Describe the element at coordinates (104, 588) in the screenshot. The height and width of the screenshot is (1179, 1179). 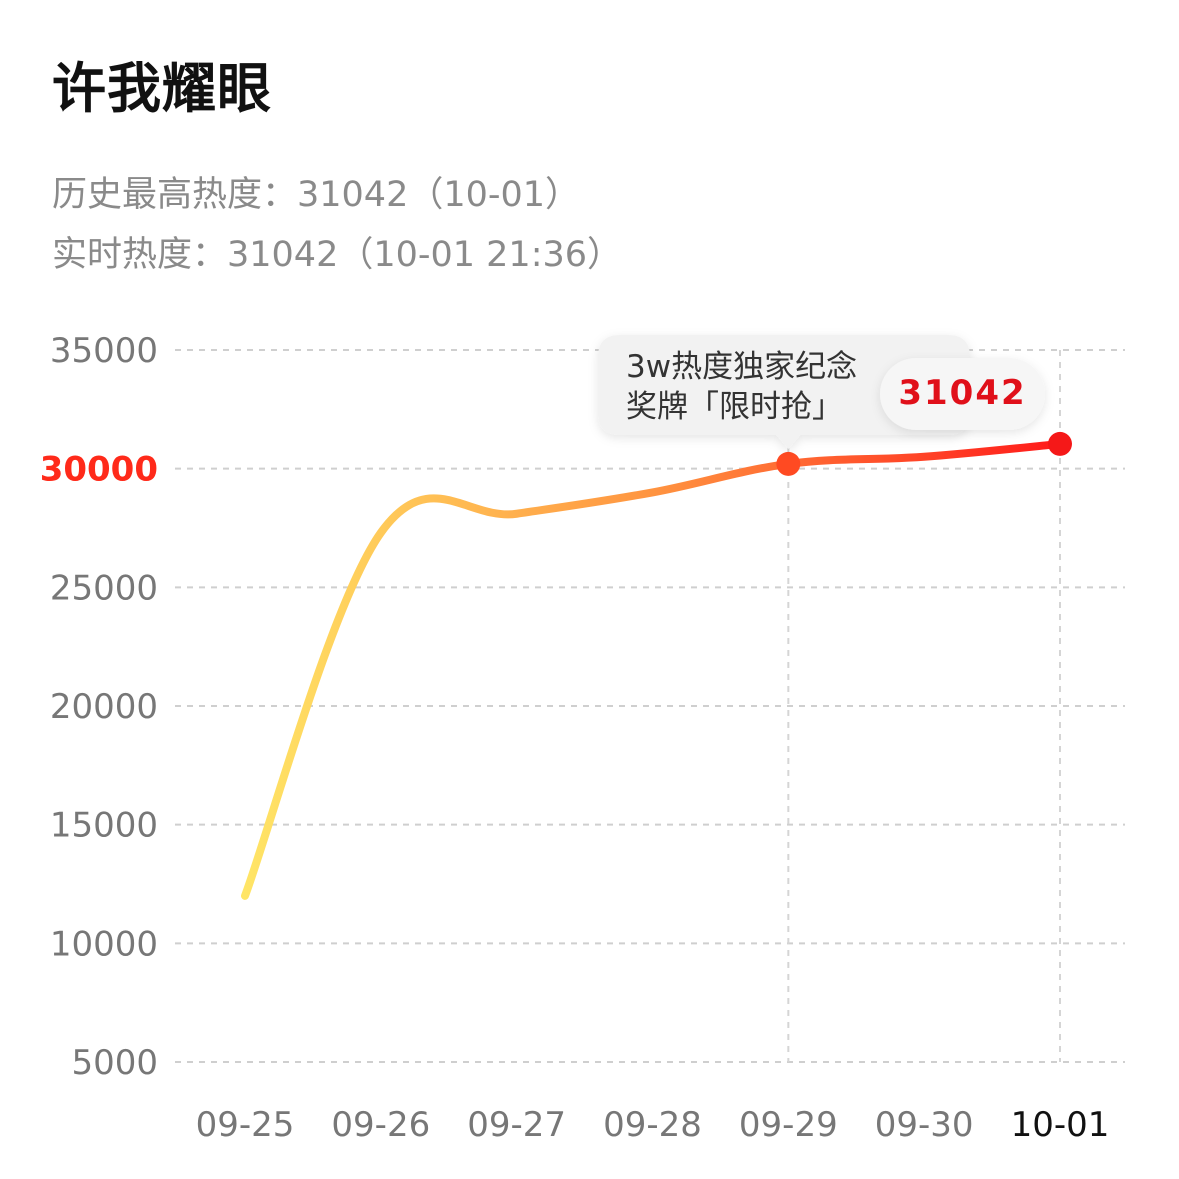
I see `y-tick-label: 25000` at that location.